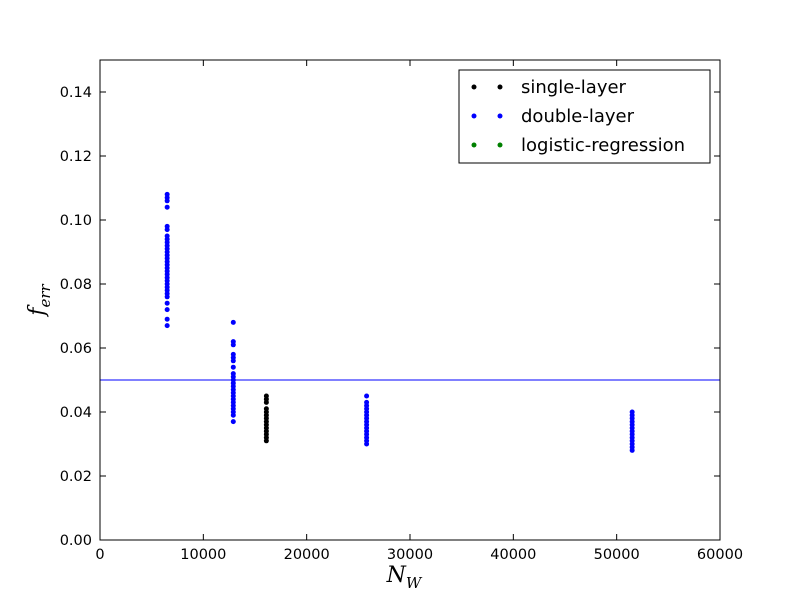 This screenshot has width=800, height=604. Describe the element at coordinates (574, 87) in the screenshot. I see `legend-label-single-layer: single-layer` at that location.